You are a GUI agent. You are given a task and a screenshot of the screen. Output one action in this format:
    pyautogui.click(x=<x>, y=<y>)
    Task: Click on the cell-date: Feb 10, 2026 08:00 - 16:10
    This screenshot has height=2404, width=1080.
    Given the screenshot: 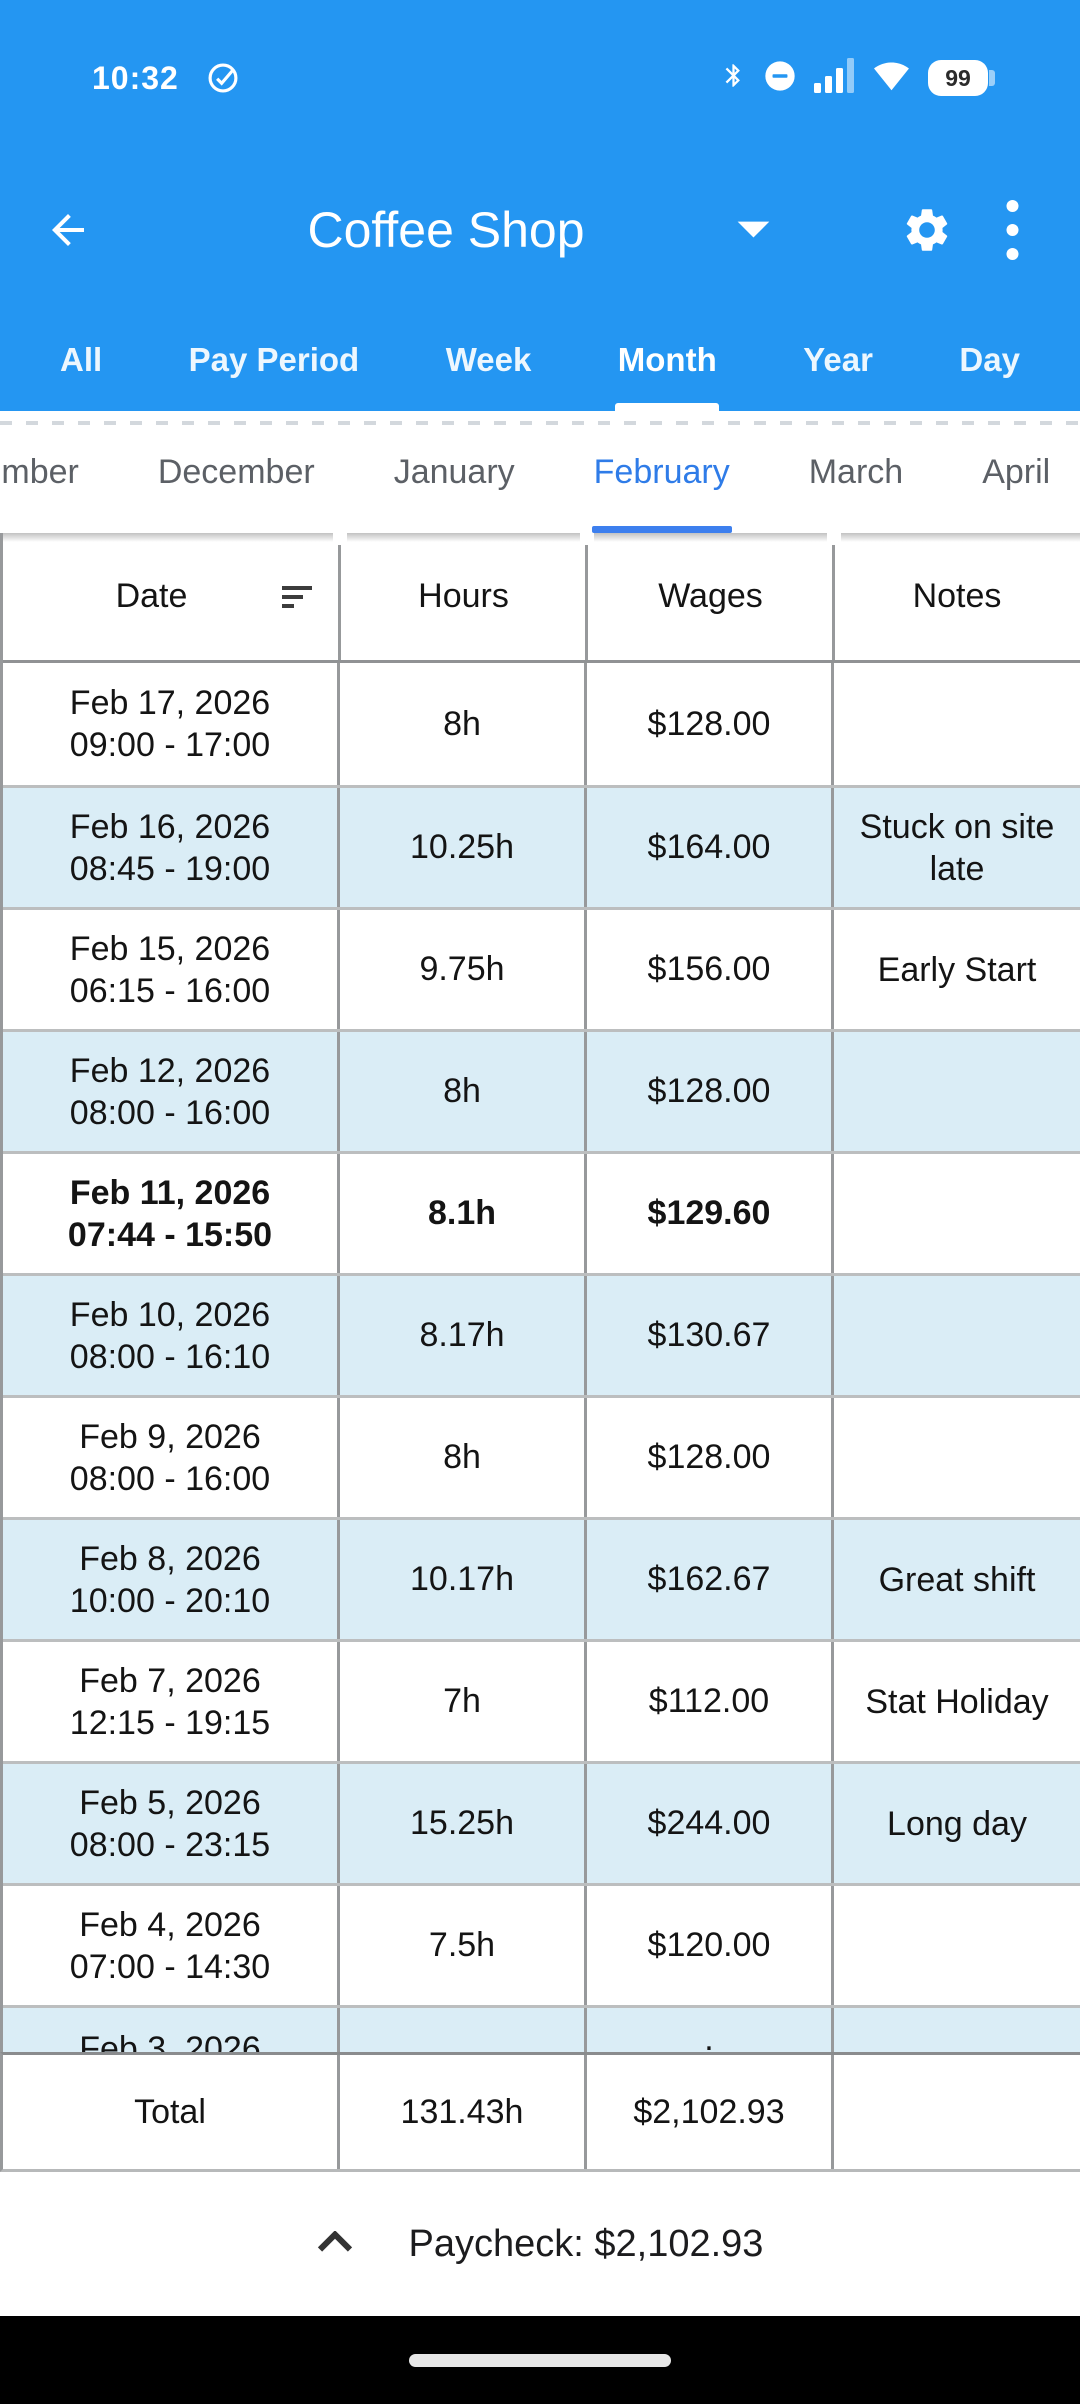 What is the action you would take?
    pyautogui.click(x=171, y=1335)
    